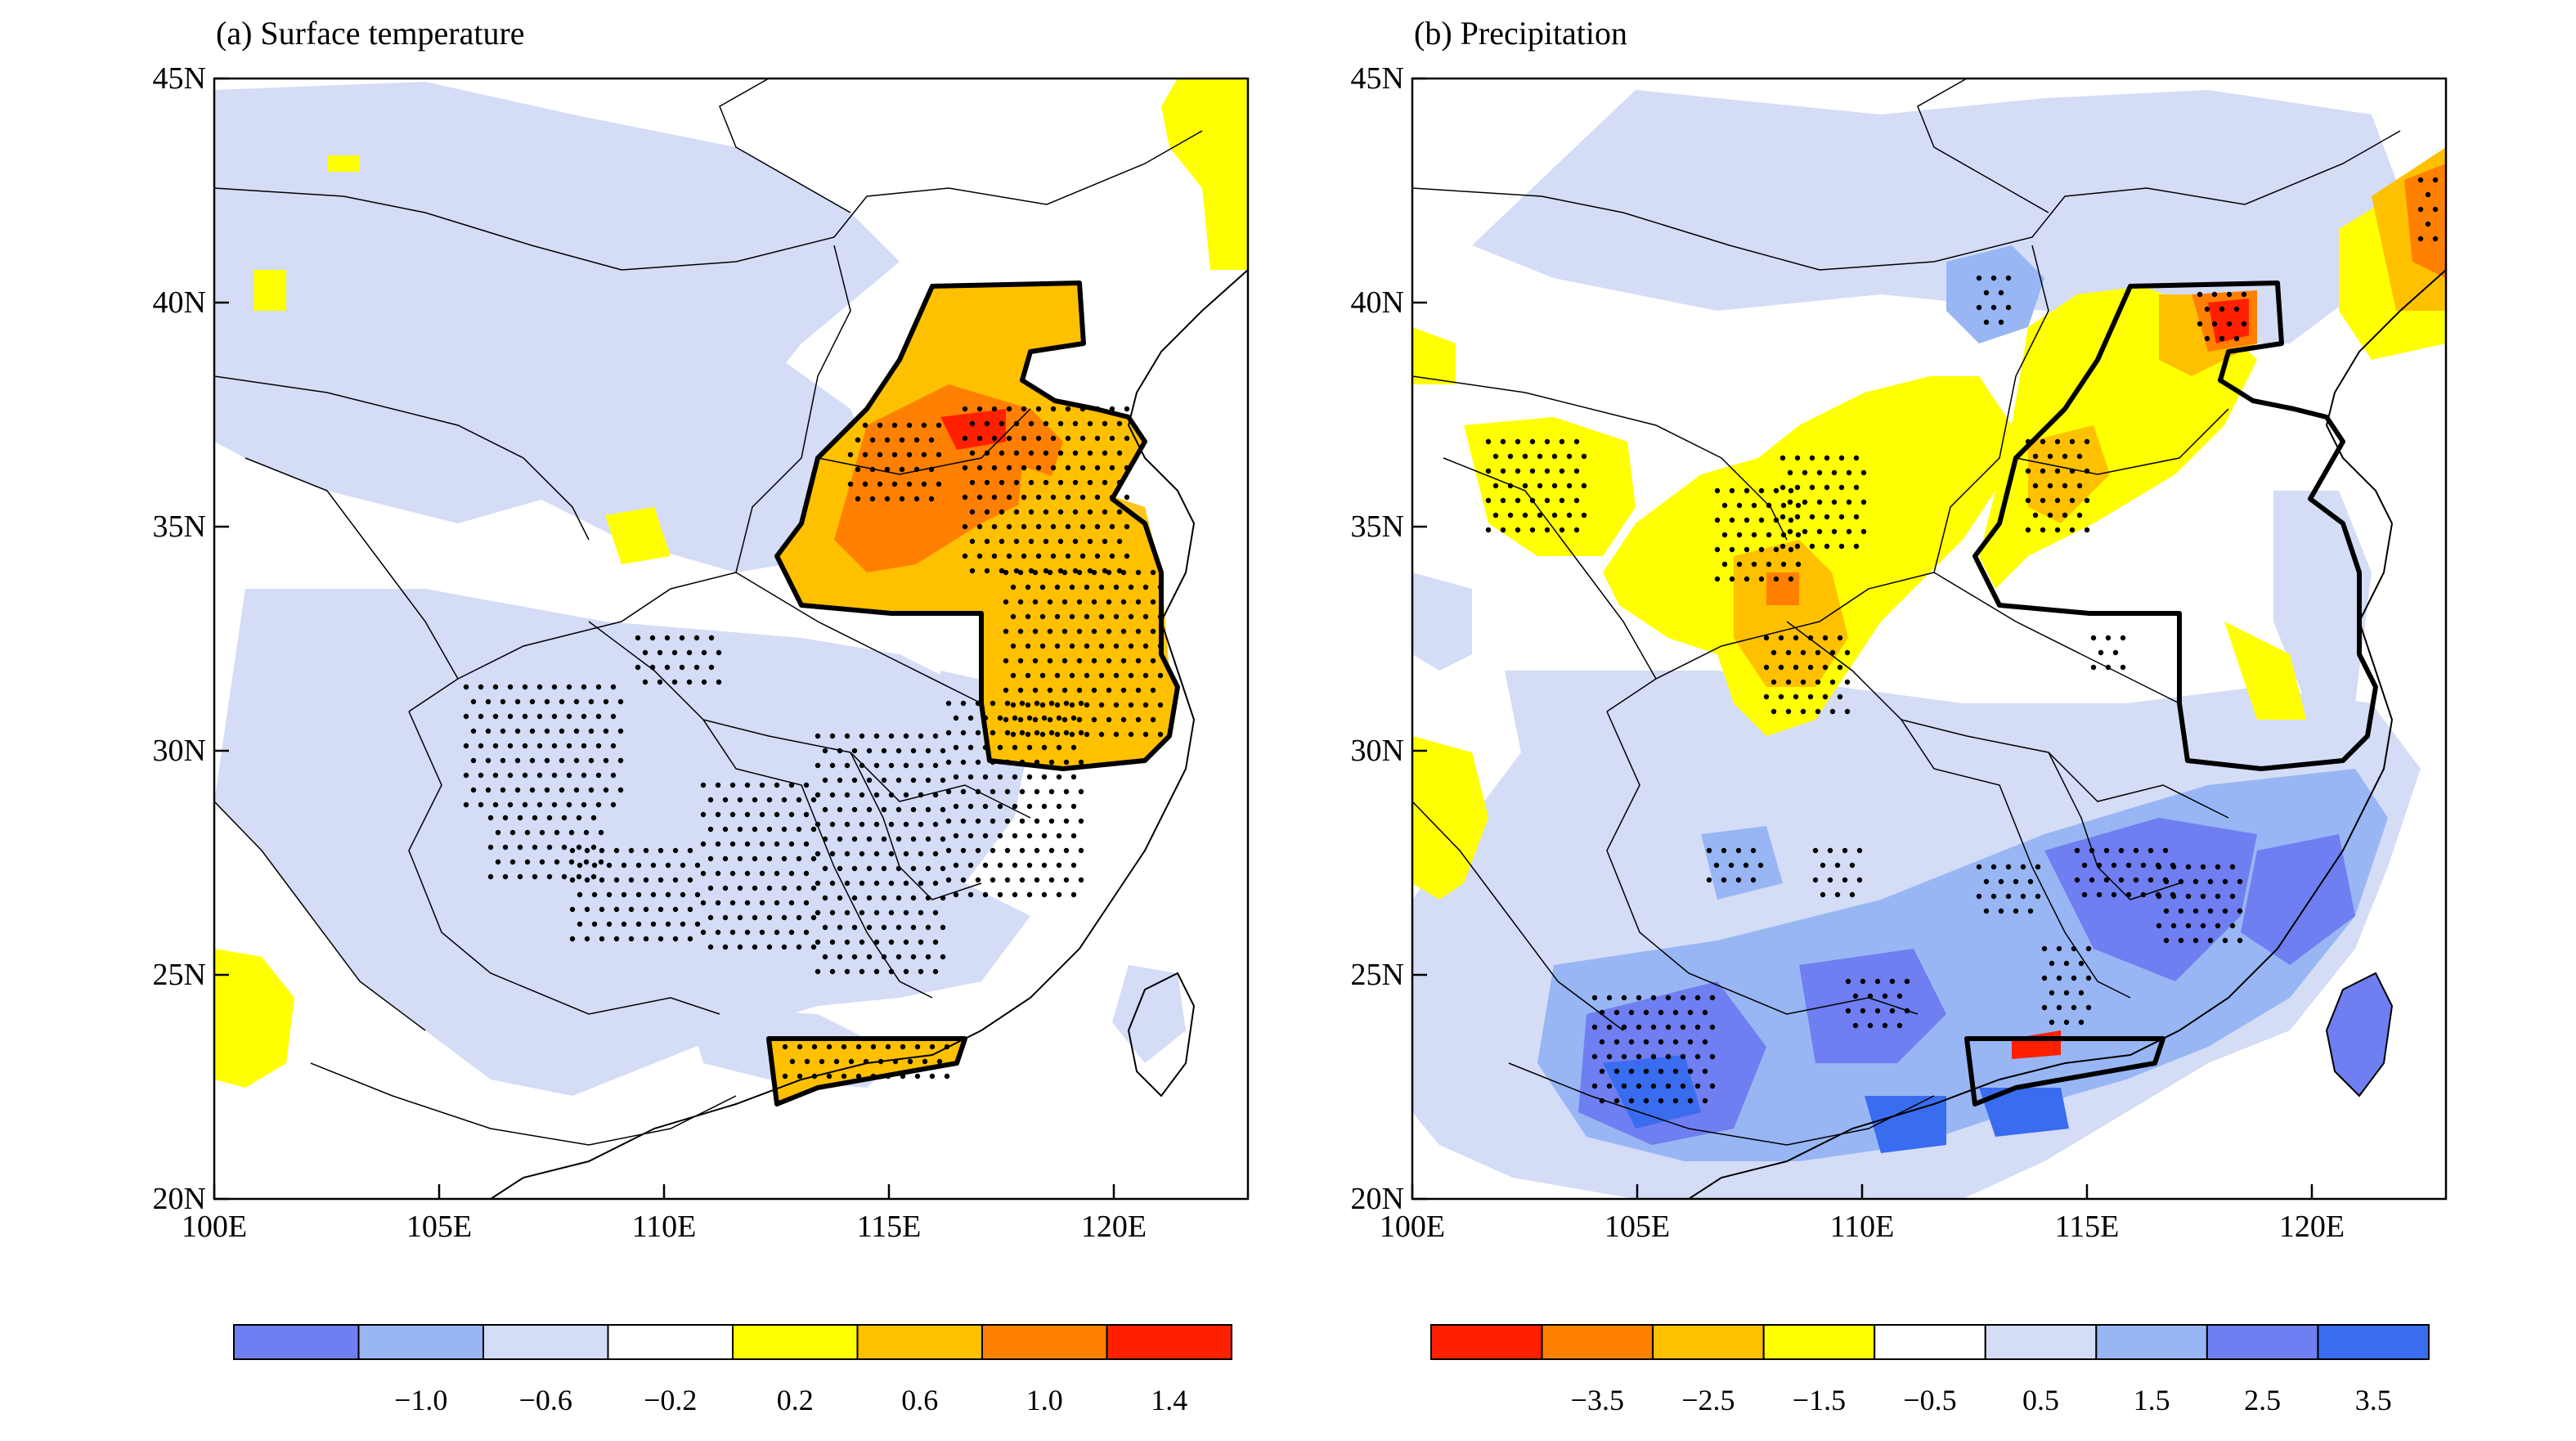  What do you see at coordinates (1378, 302) in the screenshot?
I see `lat-label: 40N` at bounding box center [1378, 302].